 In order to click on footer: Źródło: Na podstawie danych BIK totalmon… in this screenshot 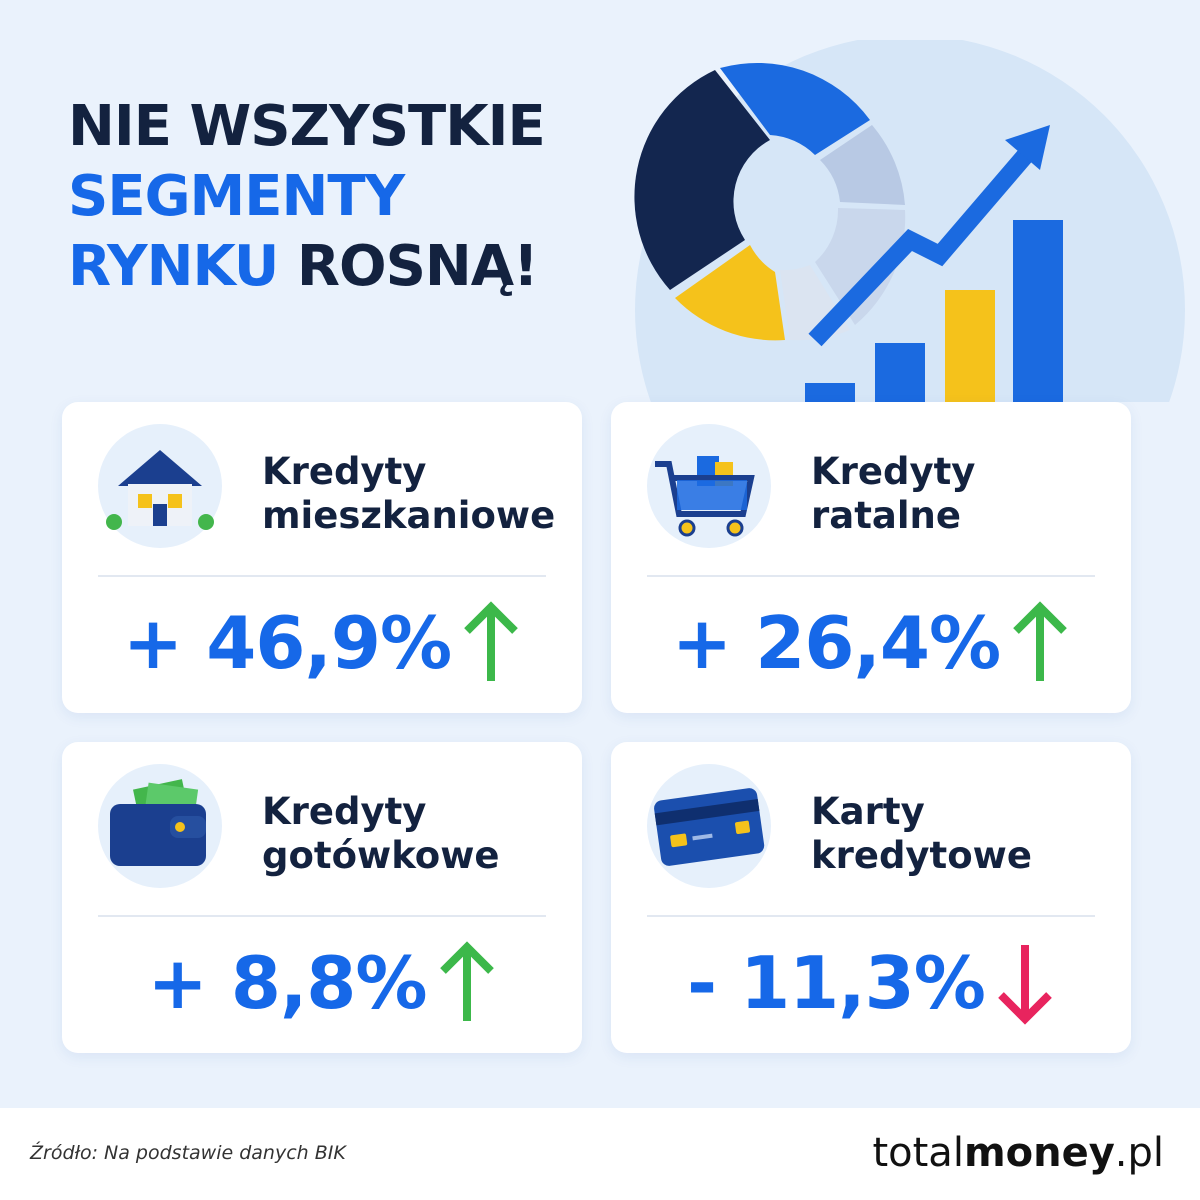, I will do `click(600, 1154)`.